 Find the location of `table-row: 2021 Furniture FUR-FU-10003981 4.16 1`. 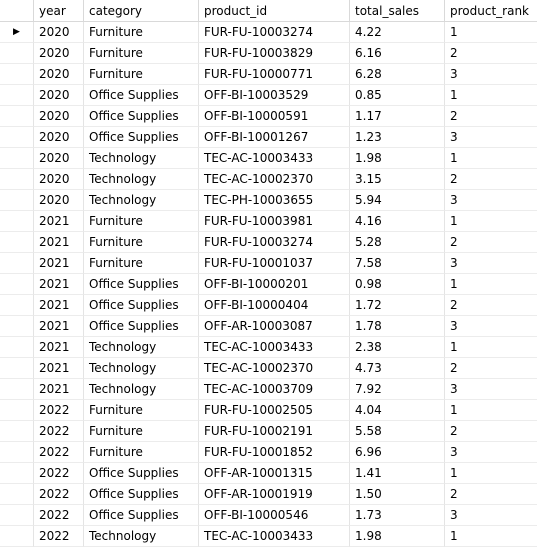

table-row: 2021 Furniture FUR-FU-10003981 4.16 1 is located at coordinates (268, 221).